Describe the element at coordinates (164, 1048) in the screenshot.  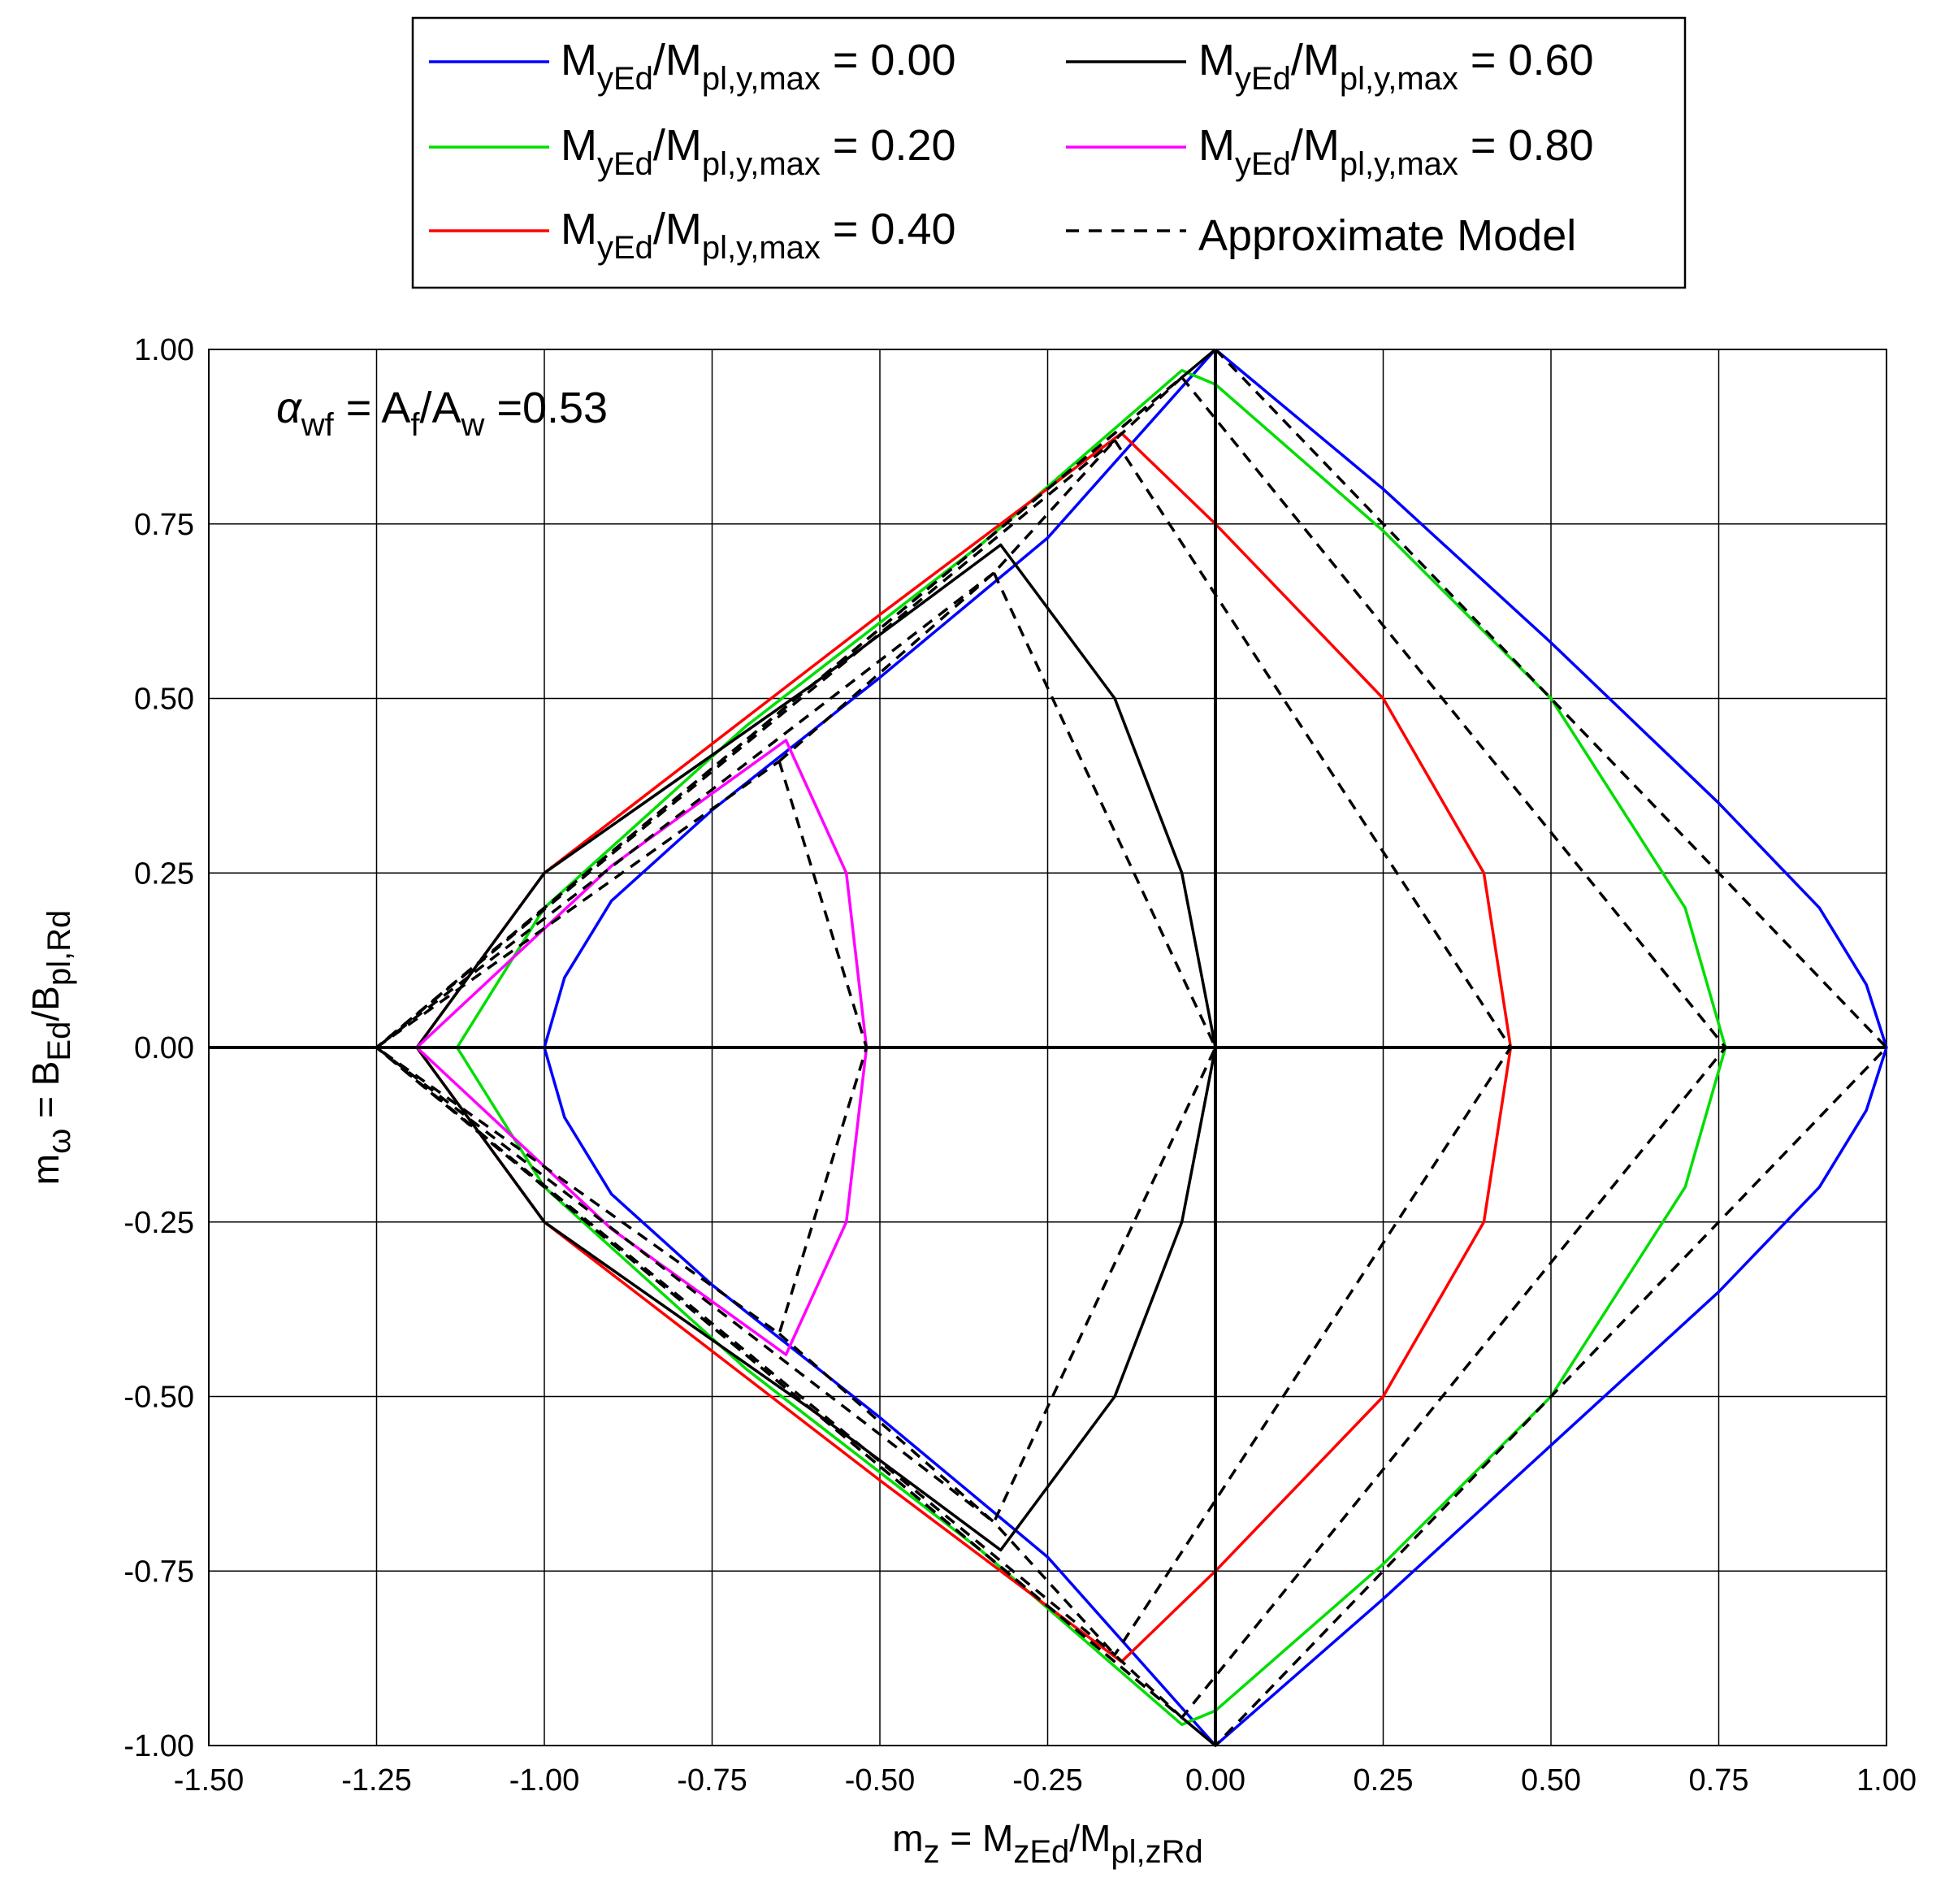
I see `y-tick-label: 0.00` at that location.